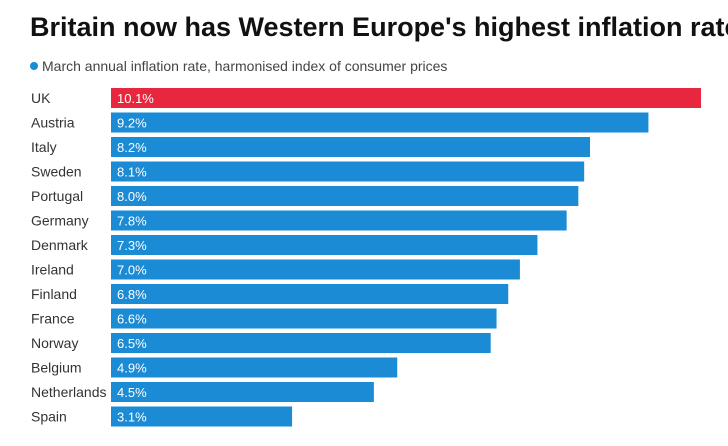 This screenshot has width=728, height=446. What do you see at coordinates (254, 367) in the screenshot?
I see `bar-belgium` at bounding box center [254, 367].